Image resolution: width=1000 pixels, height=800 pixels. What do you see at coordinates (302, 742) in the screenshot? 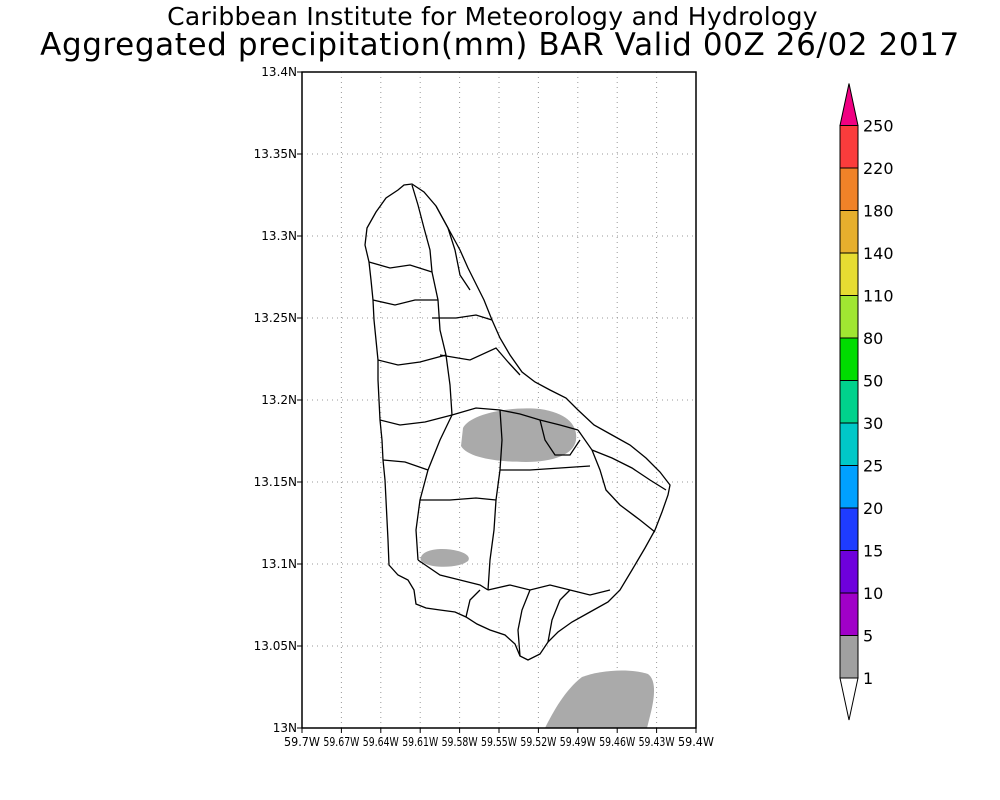
I see `lon-tick-label: 59.7W` at bounding box center [302, 742].